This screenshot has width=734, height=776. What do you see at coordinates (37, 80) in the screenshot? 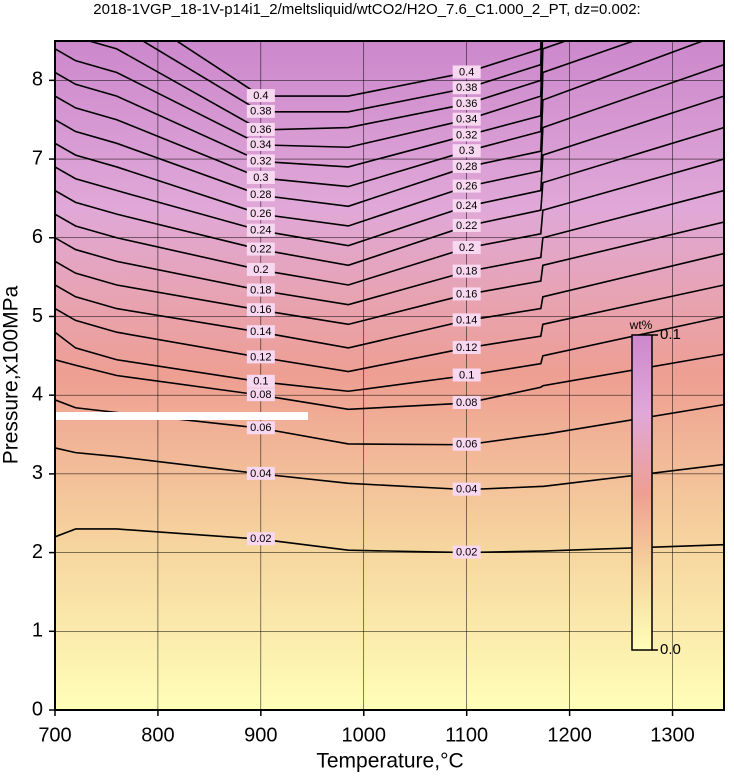
I see `y-tick-label: 8` at bounding box center [37, 80].